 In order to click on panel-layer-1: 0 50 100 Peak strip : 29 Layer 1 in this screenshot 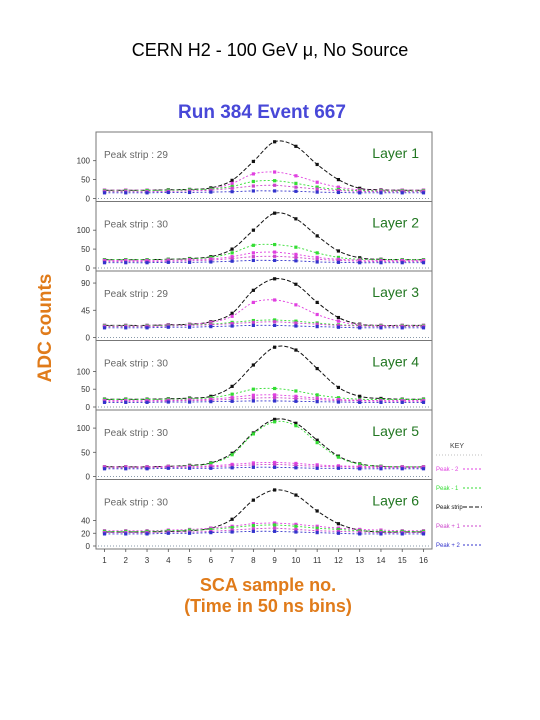, I will do `click(255, 167)`.